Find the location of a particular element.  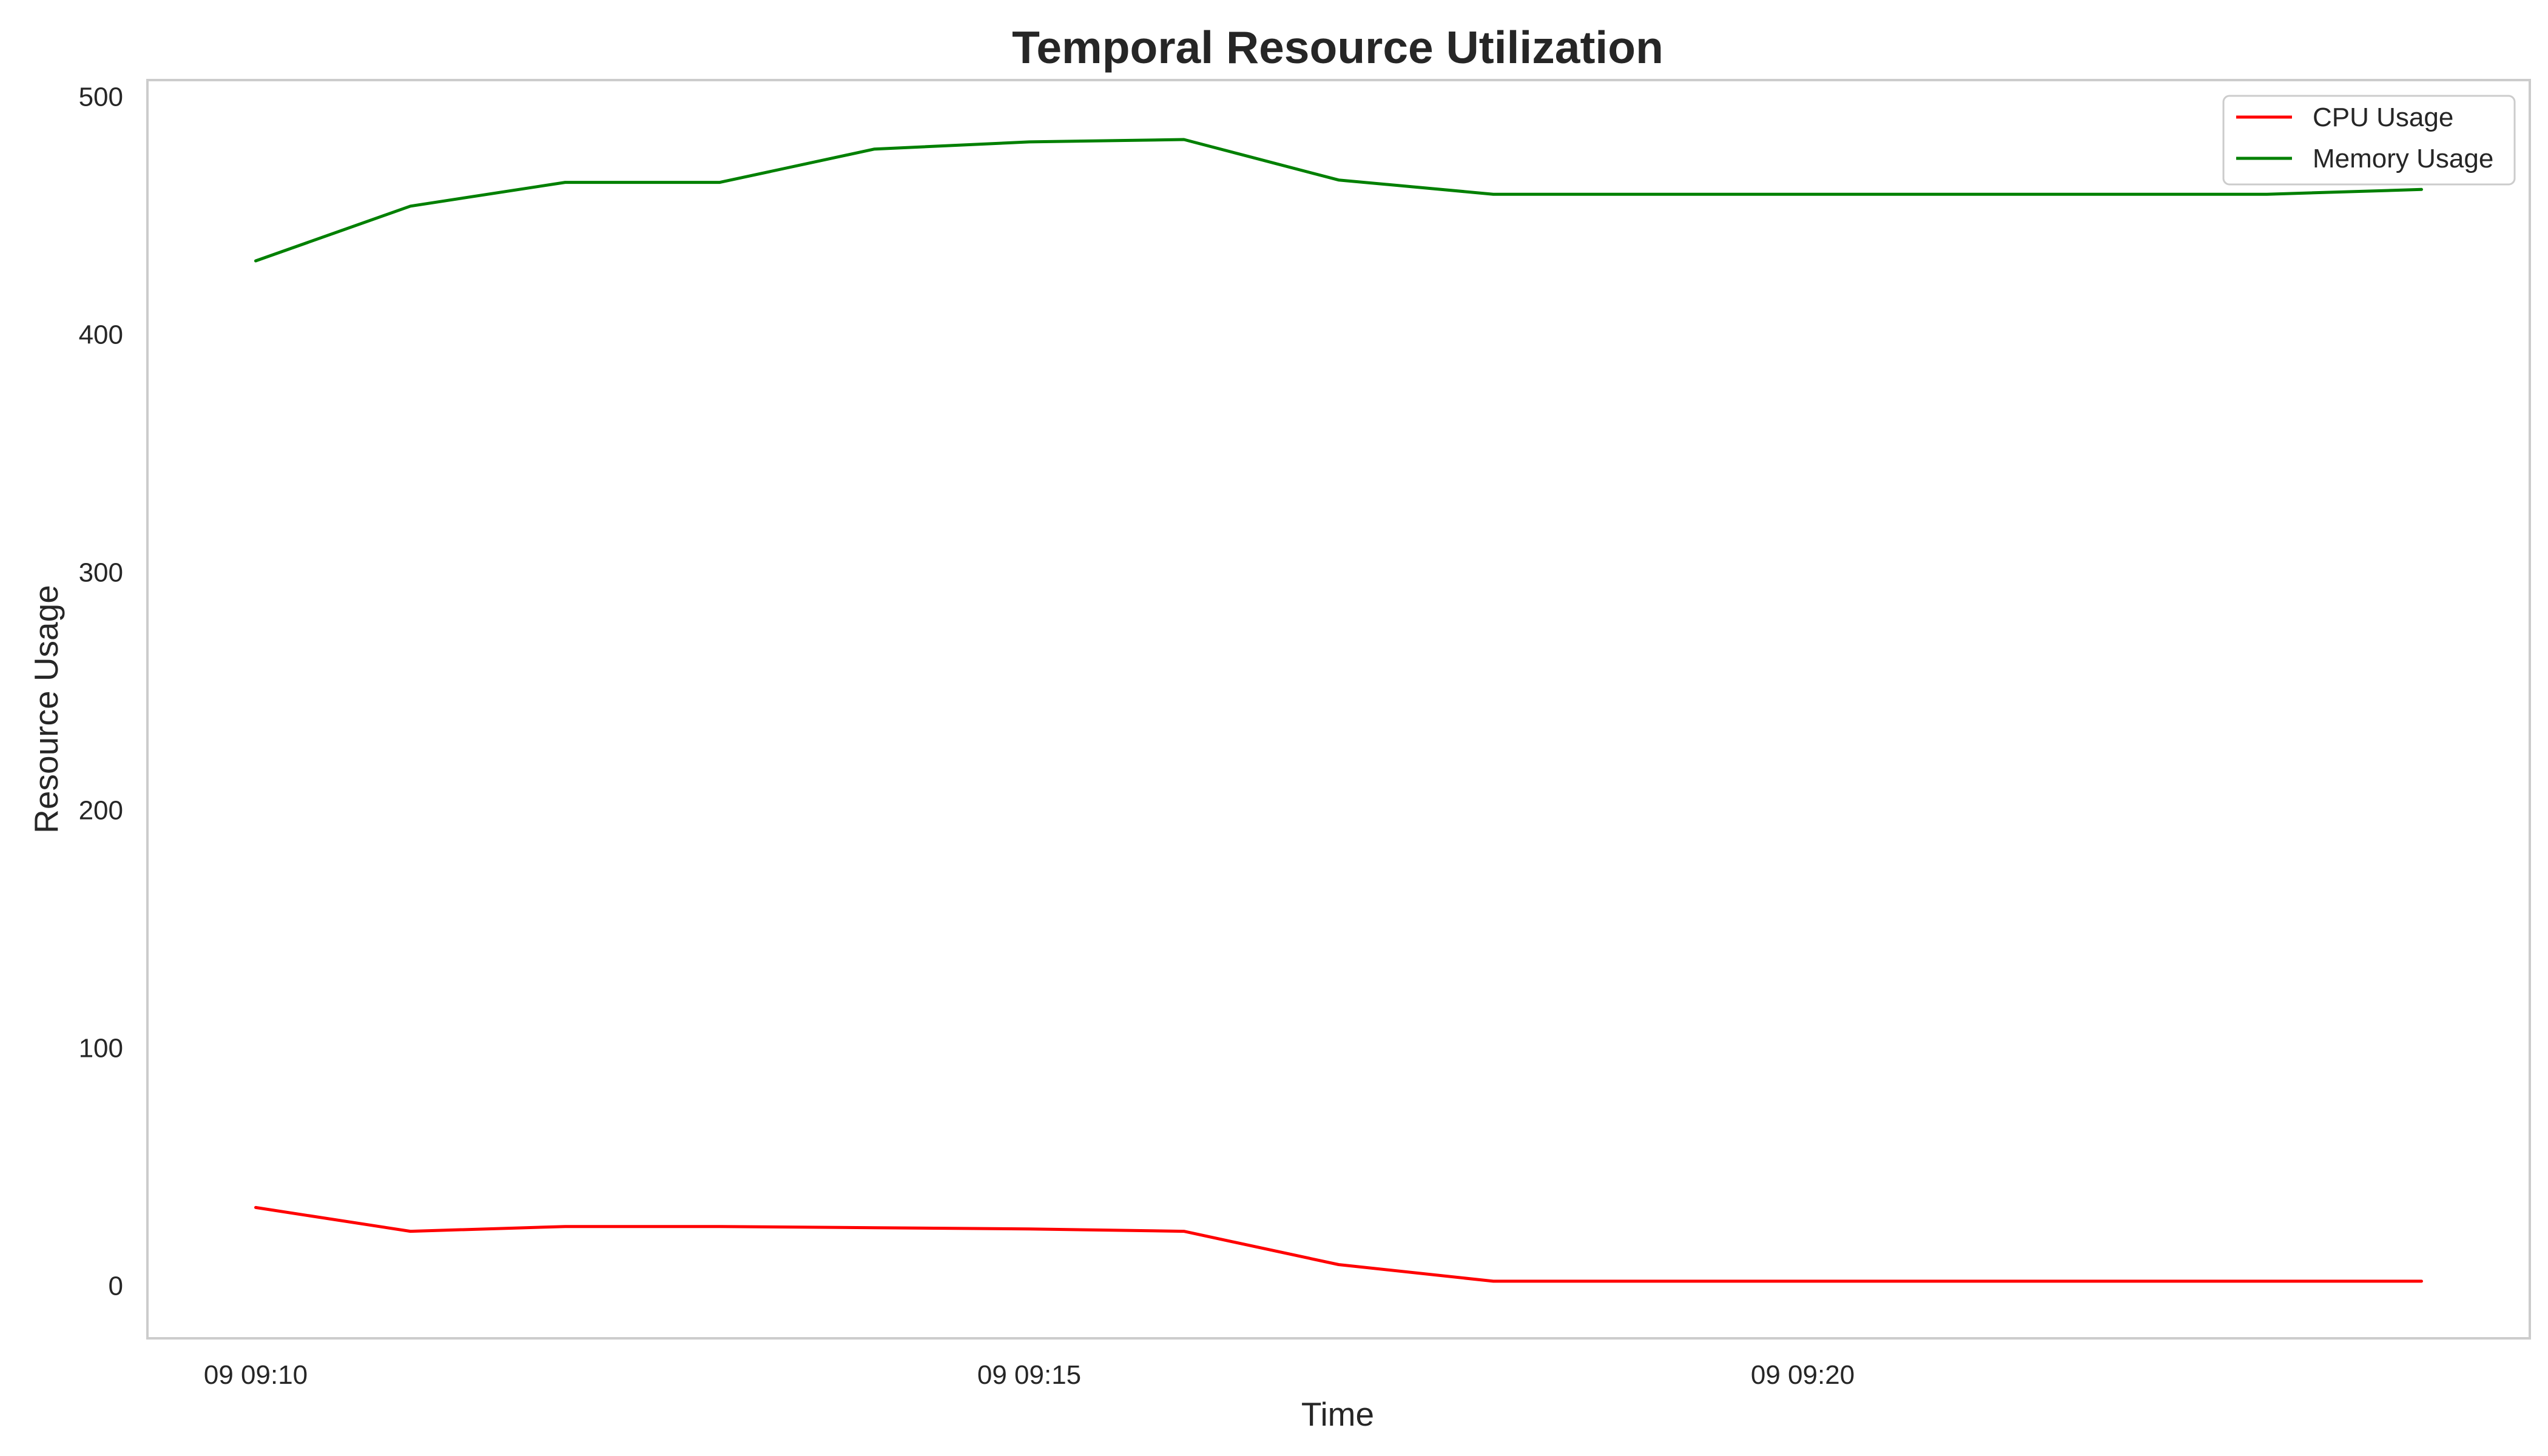

x-tick-label: 09 09:15 is located at coordinates (1029, 1375).